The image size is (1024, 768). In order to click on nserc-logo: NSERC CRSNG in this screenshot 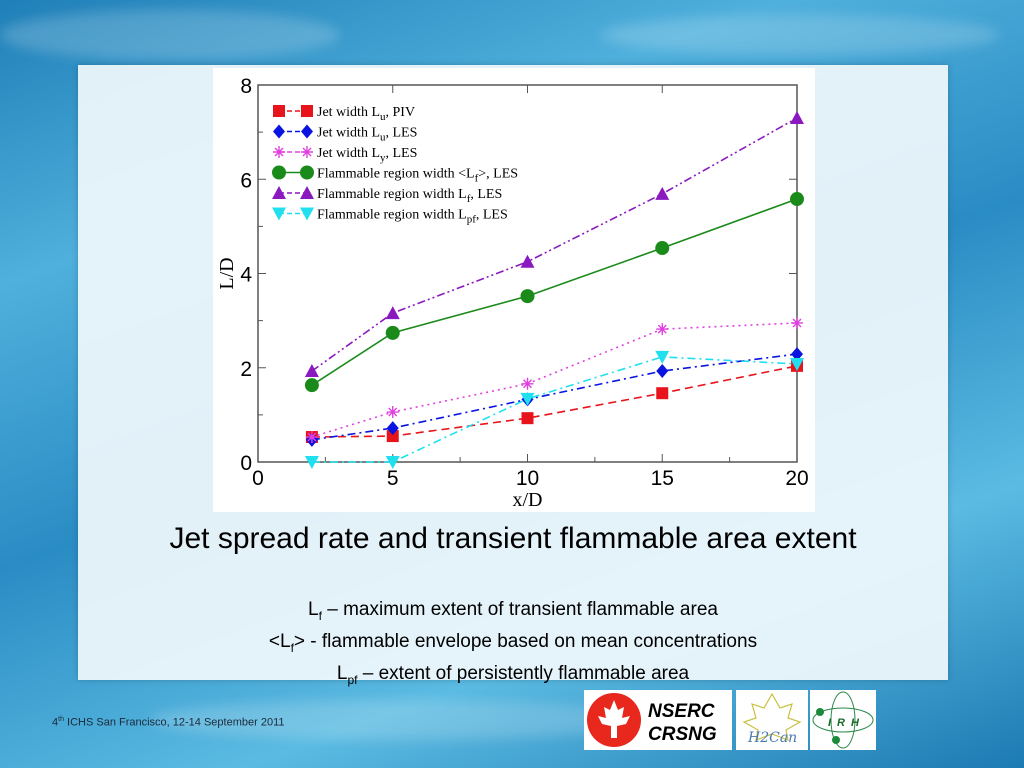, I will do `click(658, 720)`.